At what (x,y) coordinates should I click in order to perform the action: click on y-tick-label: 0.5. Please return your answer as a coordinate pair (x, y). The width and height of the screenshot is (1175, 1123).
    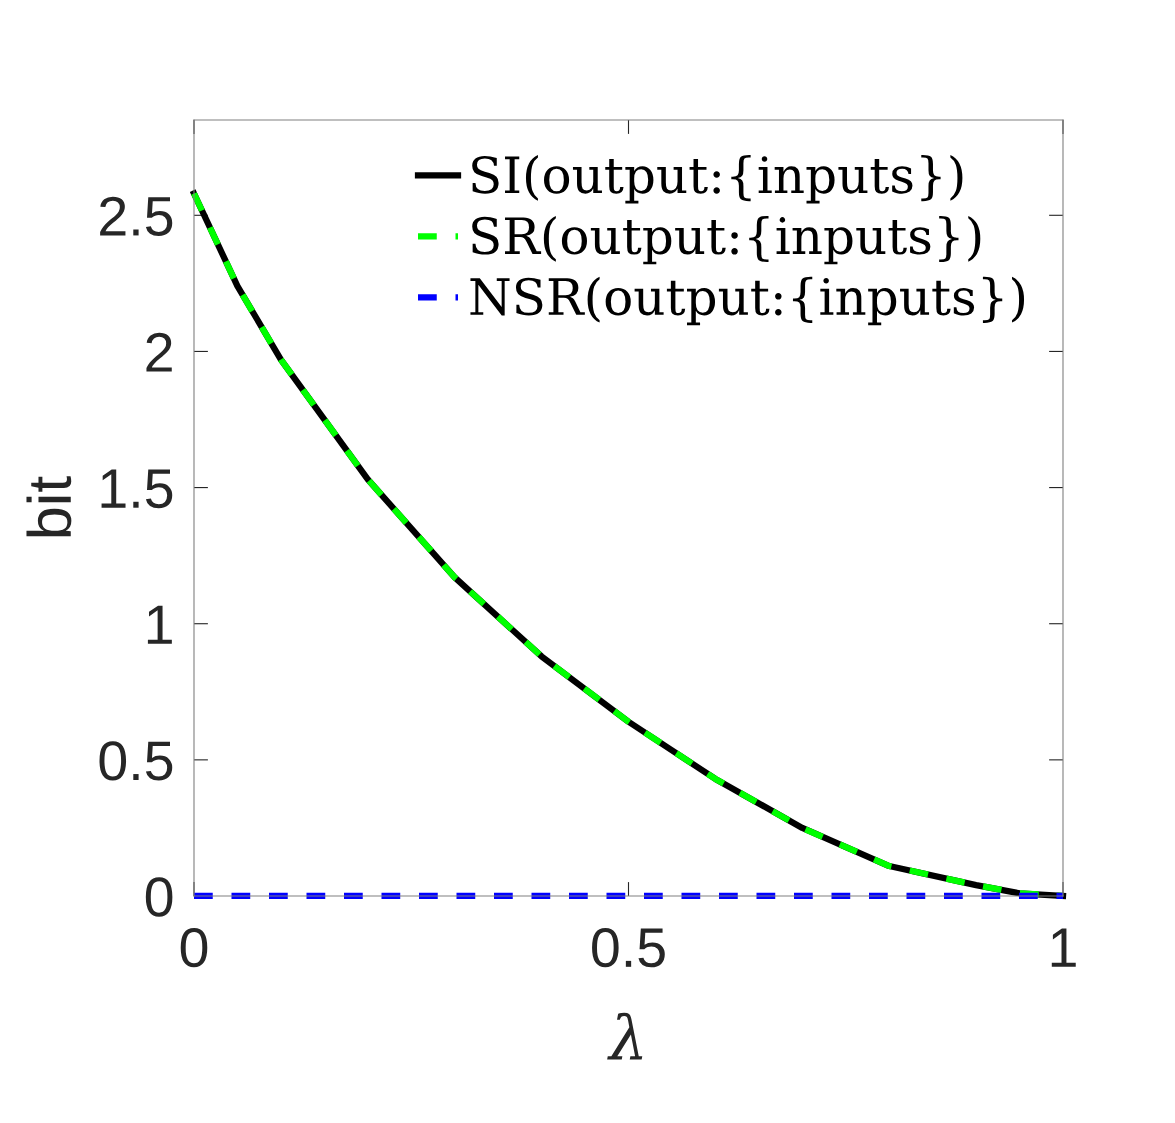
    Looking at the image, I should click on (136, 761).